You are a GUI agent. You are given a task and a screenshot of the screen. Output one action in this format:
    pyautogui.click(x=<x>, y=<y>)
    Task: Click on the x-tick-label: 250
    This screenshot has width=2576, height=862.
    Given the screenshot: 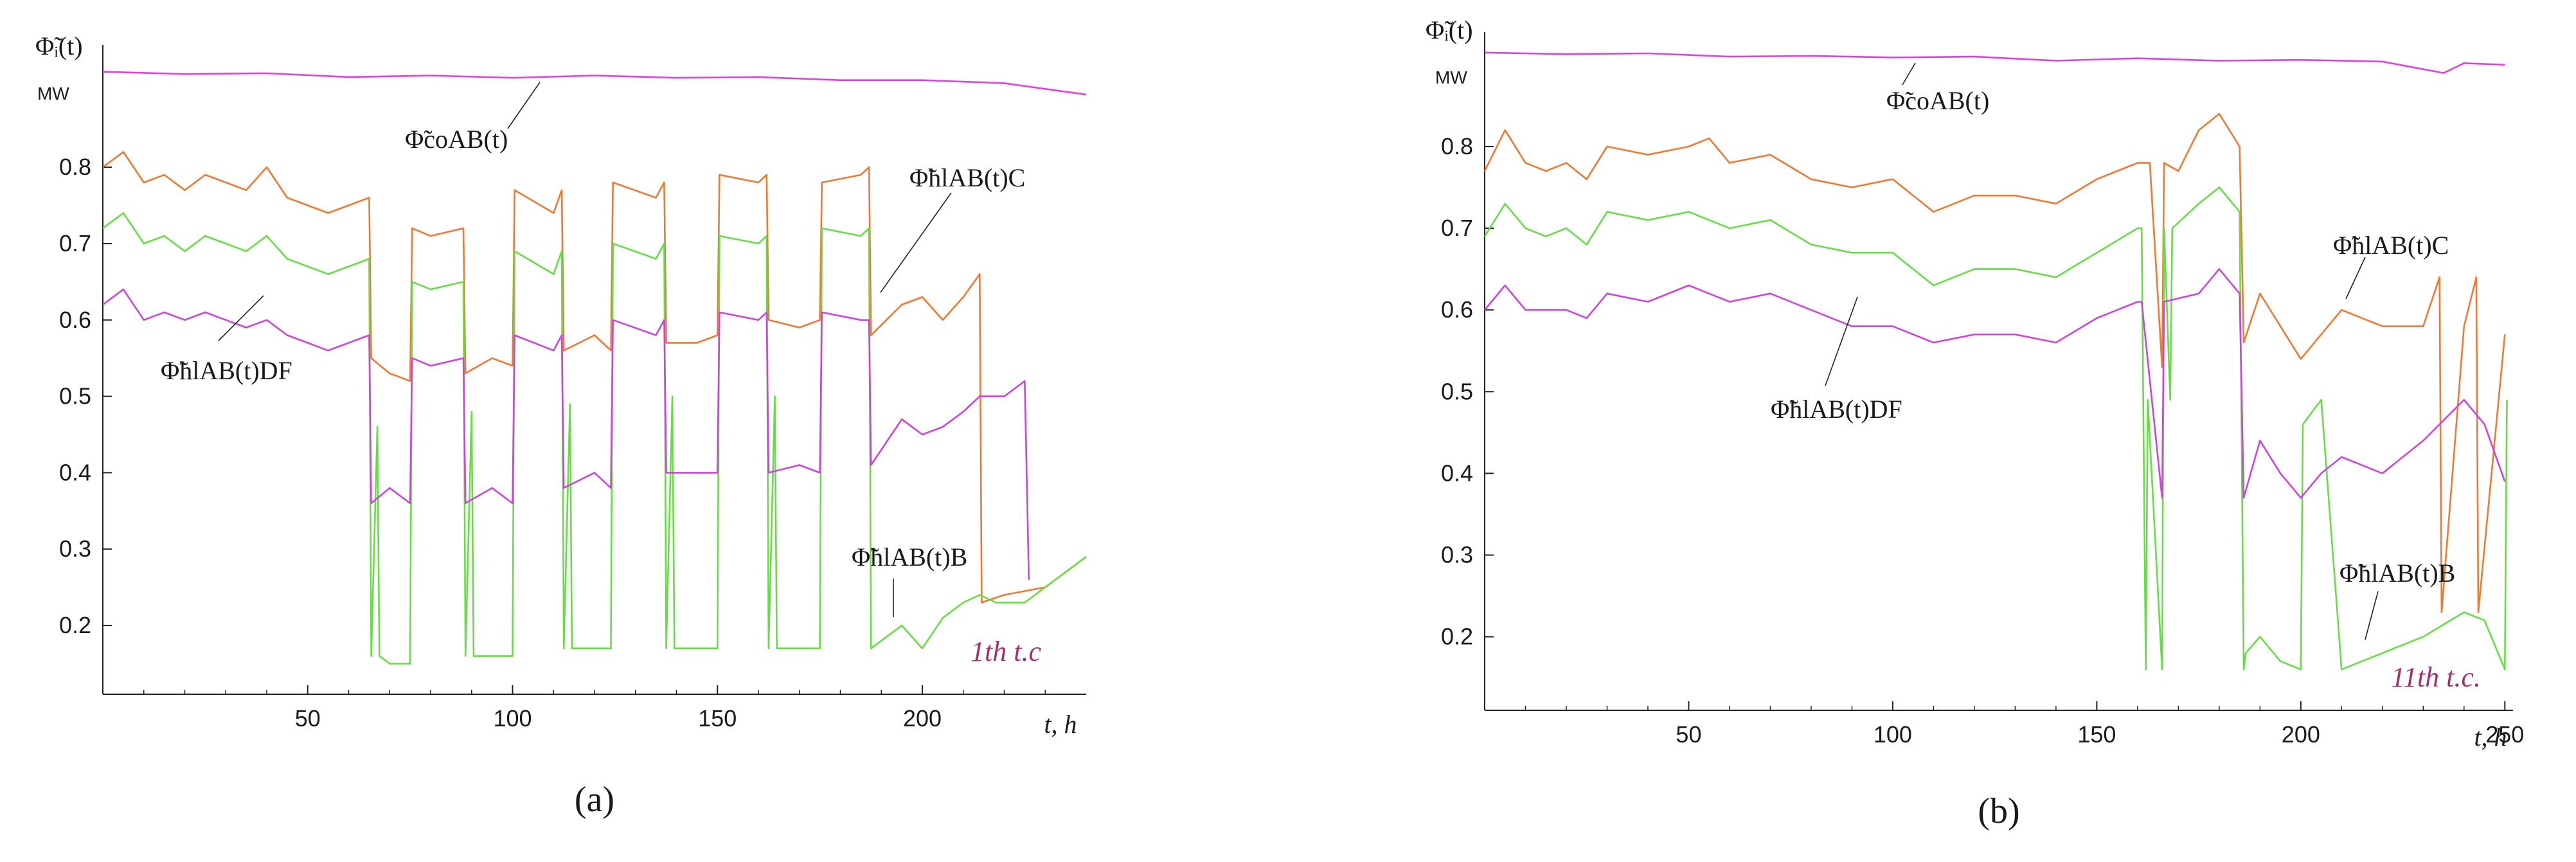 What is the action you would take?
    pyautogui.click(x=2504, y=735)
    